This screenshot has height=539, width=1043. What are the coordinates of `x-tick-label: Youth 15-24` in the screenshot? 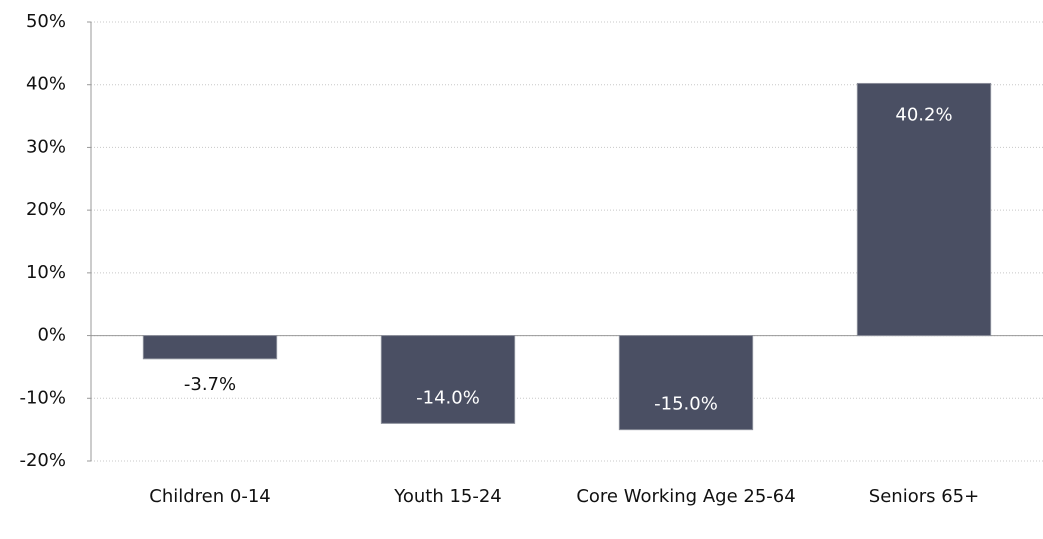 It's located at (448, 496).